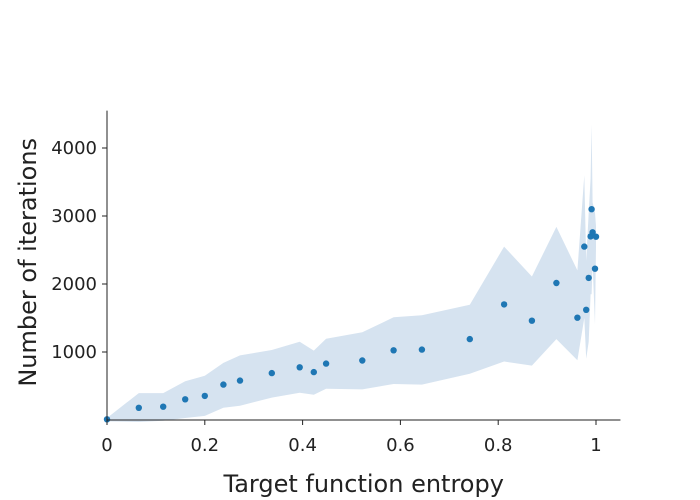 This screenshot has height=500, width=700. What do you see at coordinates (595, 445) in the screenshot?
I see `x-tick-label-5: 1` at bounding box center [595, 445].